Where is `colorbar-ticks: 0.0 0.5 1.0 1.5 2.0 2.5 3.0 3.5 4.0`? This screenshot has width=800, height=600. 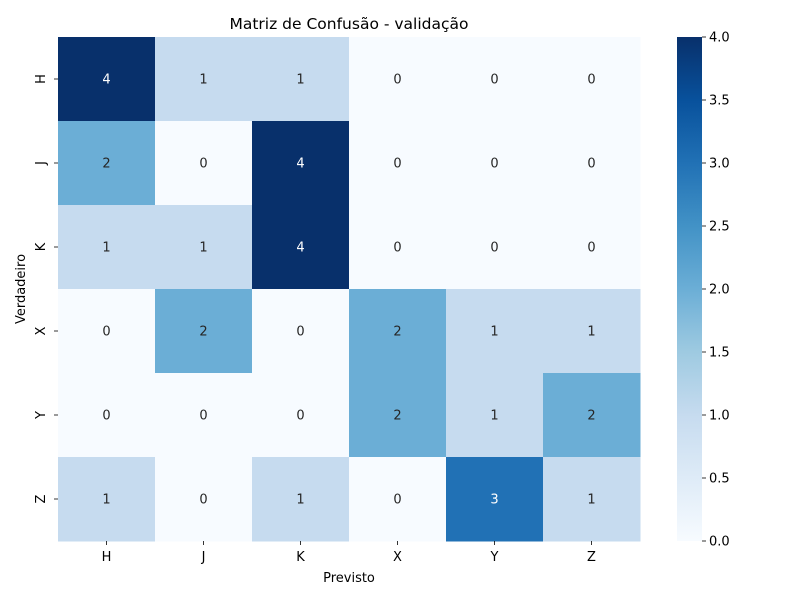 colorbar-ticks: 0.0 0.5 1.0 1.5 2.0 2.5 3.0 3.5 4.0 is located at coordinates (716, 290).